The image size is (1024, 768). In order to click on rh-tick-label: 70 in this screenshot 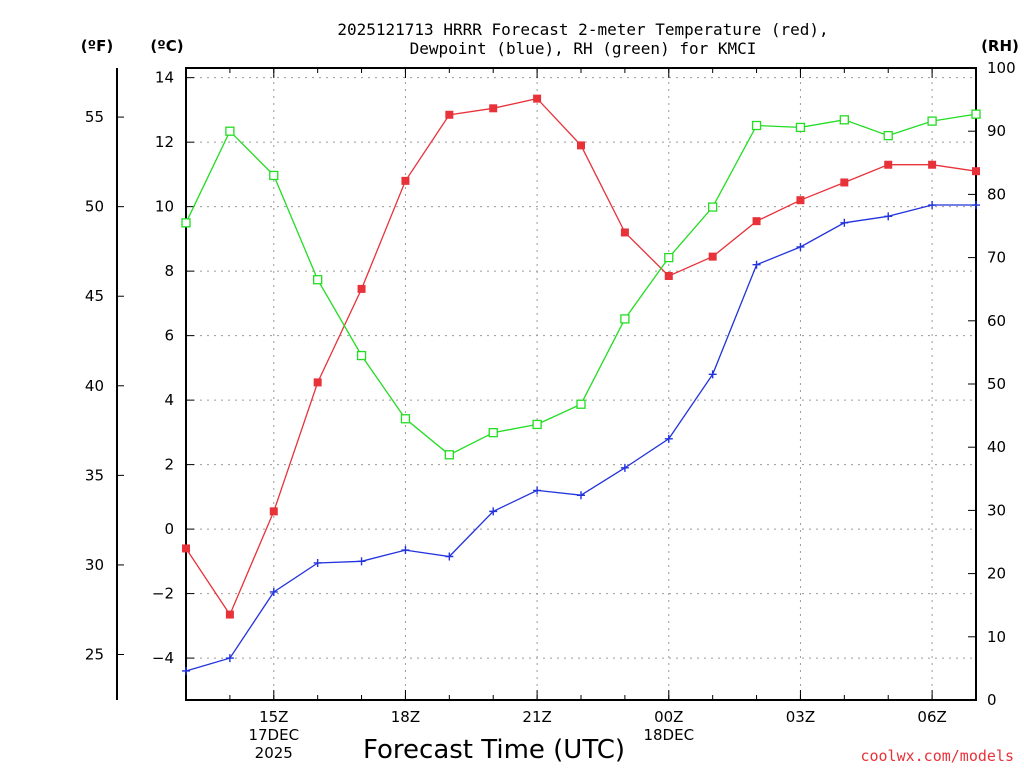, I will do `click(996, 258)`.